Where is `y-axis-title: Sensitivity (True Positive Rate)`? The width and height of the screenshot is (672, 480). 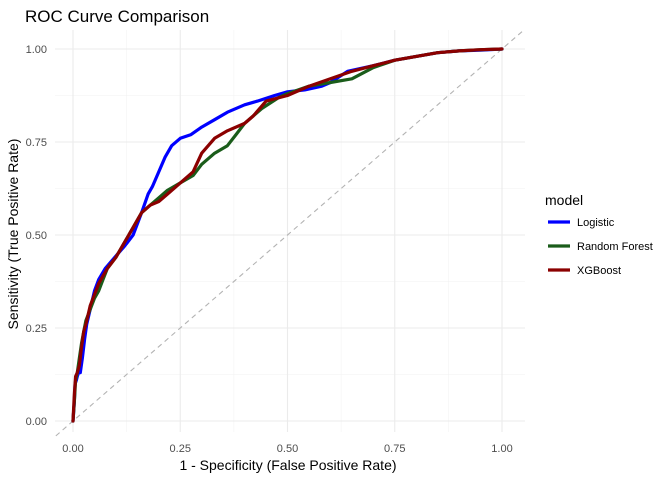
y-axis-title: Sensitivity (True Positive Rate) is located at coordinates (13, 234).